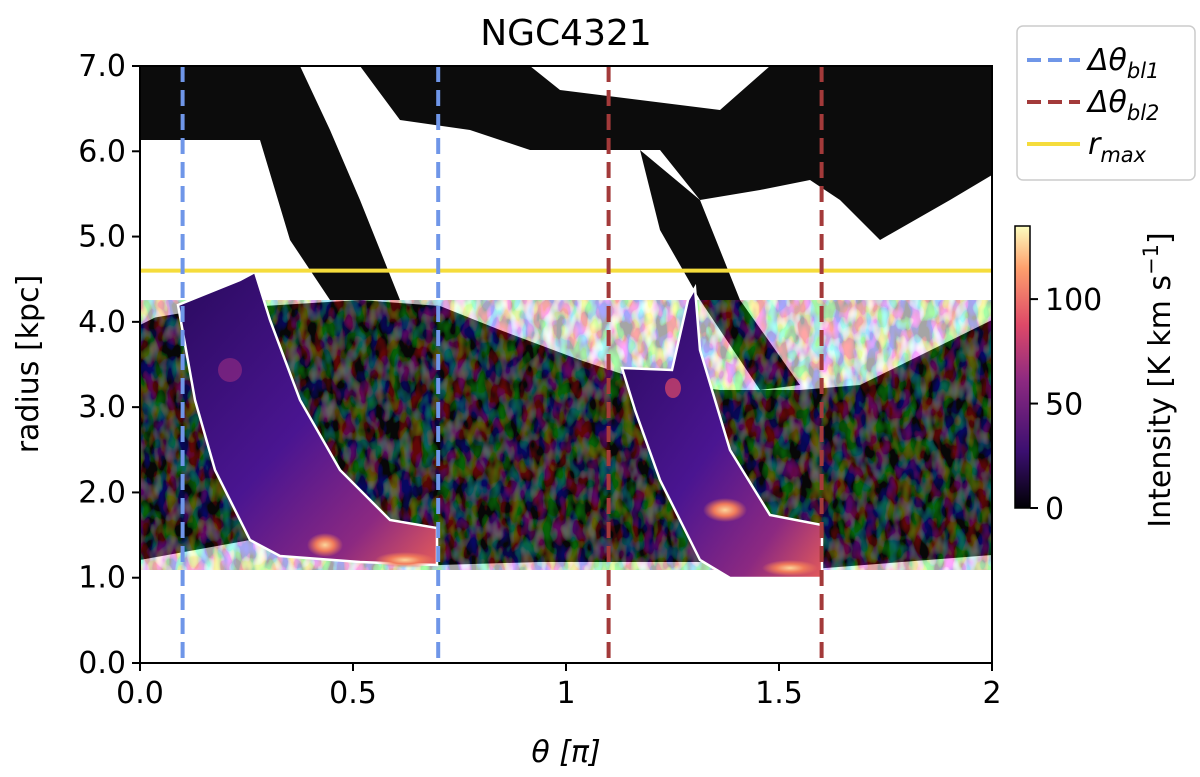  I want to click on legend-label: Δθbl2, so click(1122, 105).